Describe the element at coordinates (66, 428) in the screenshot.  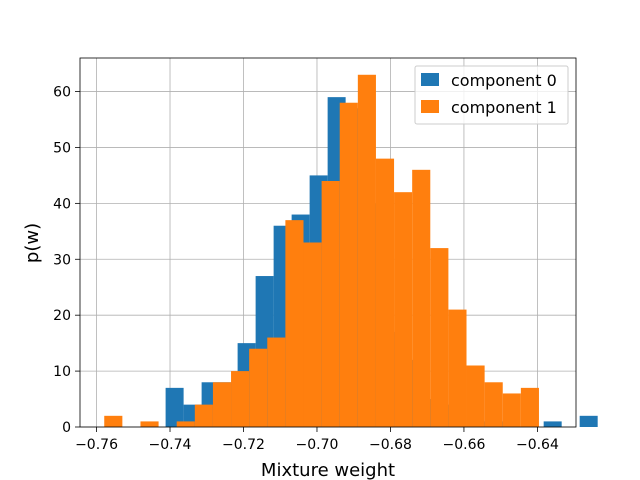
I see `y-tick-label-0: 0` at that location.